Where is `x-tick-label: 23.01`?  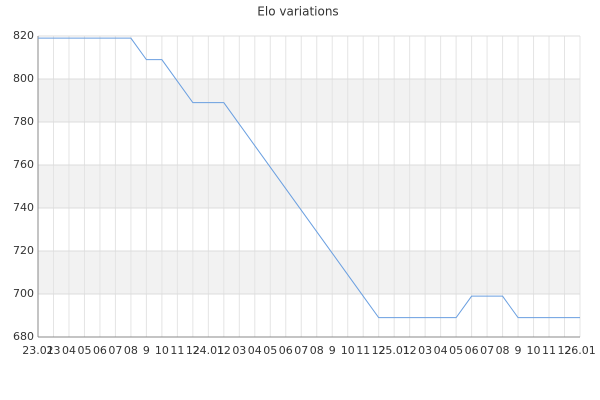 x-tick-label: 23.01 is located at coordinates (38, 350).